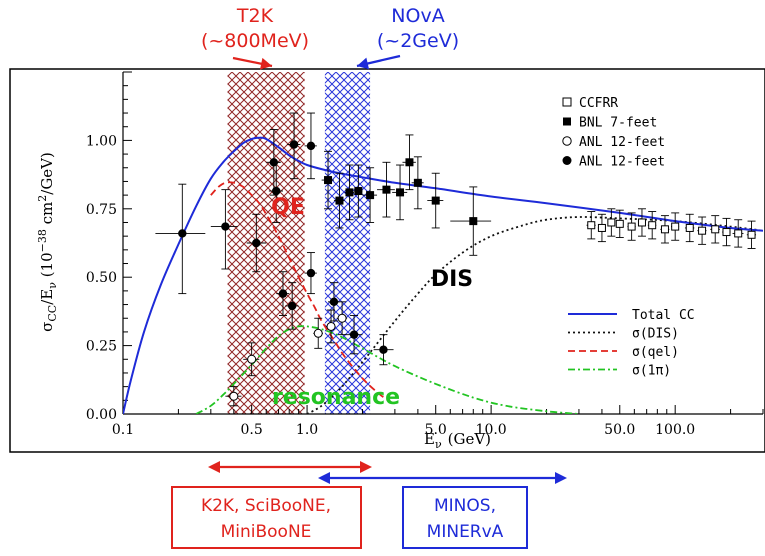 The image size is (765, 556). Describe the element at coordinates (631, 343) in the screenshot. I see `line-legend: Total CC σ(DIS) σ(qel) σ(1π)` at that location.